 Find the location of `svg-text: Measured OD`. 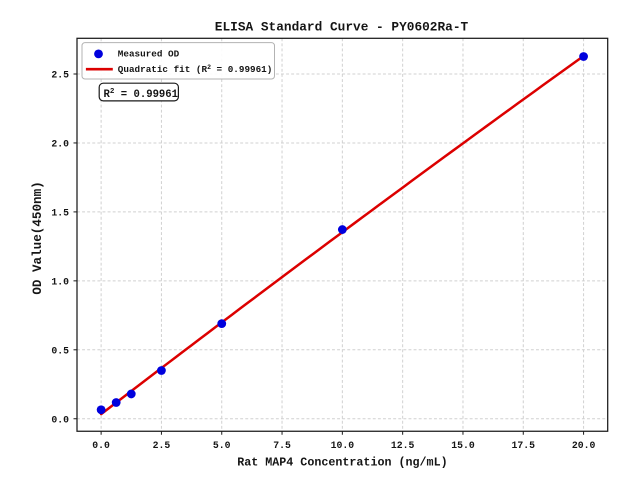

svg-text: Measured OD is located at coordinates (149, 53).